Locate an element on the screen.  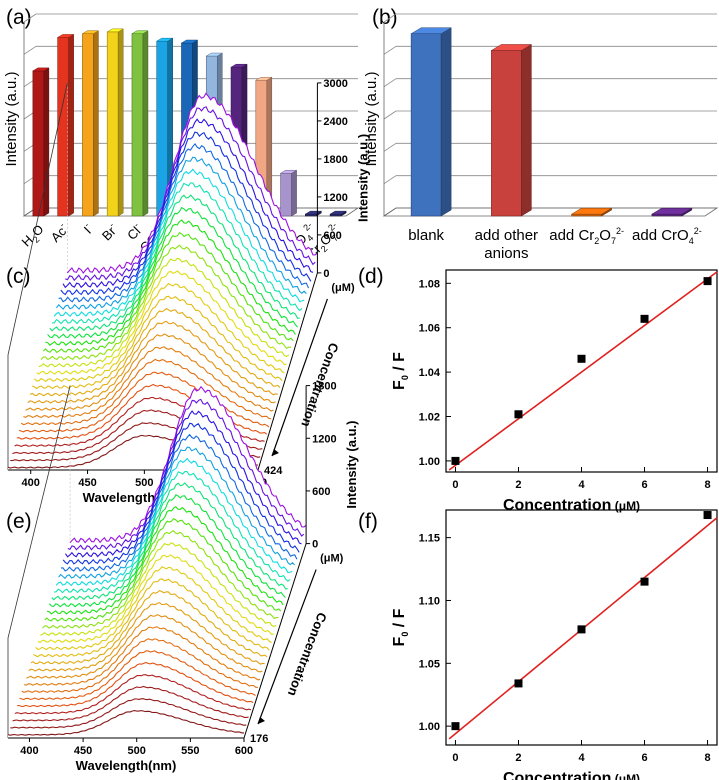
concentration-arrow is located at coordinates (287, 647).